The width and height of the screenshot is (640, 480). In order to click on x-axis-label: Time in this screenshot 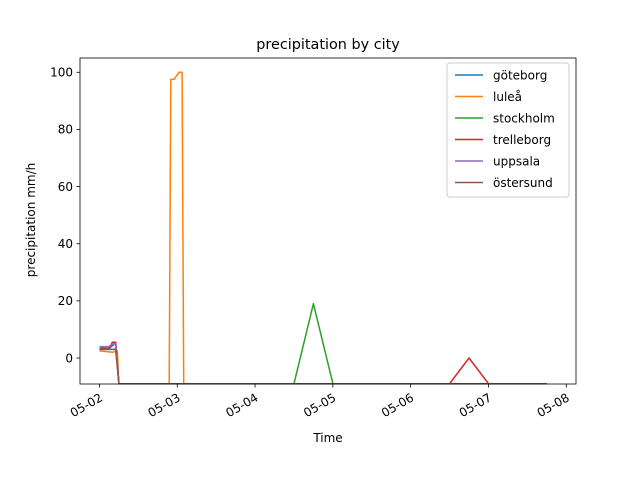, I will do `click(327, 438)`.